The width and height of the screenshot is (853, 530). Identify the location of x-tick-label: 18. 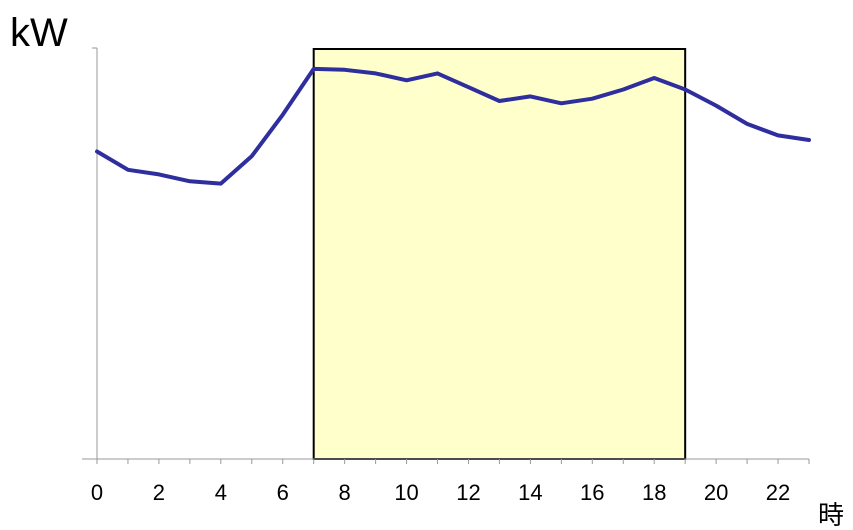
(654, 492).